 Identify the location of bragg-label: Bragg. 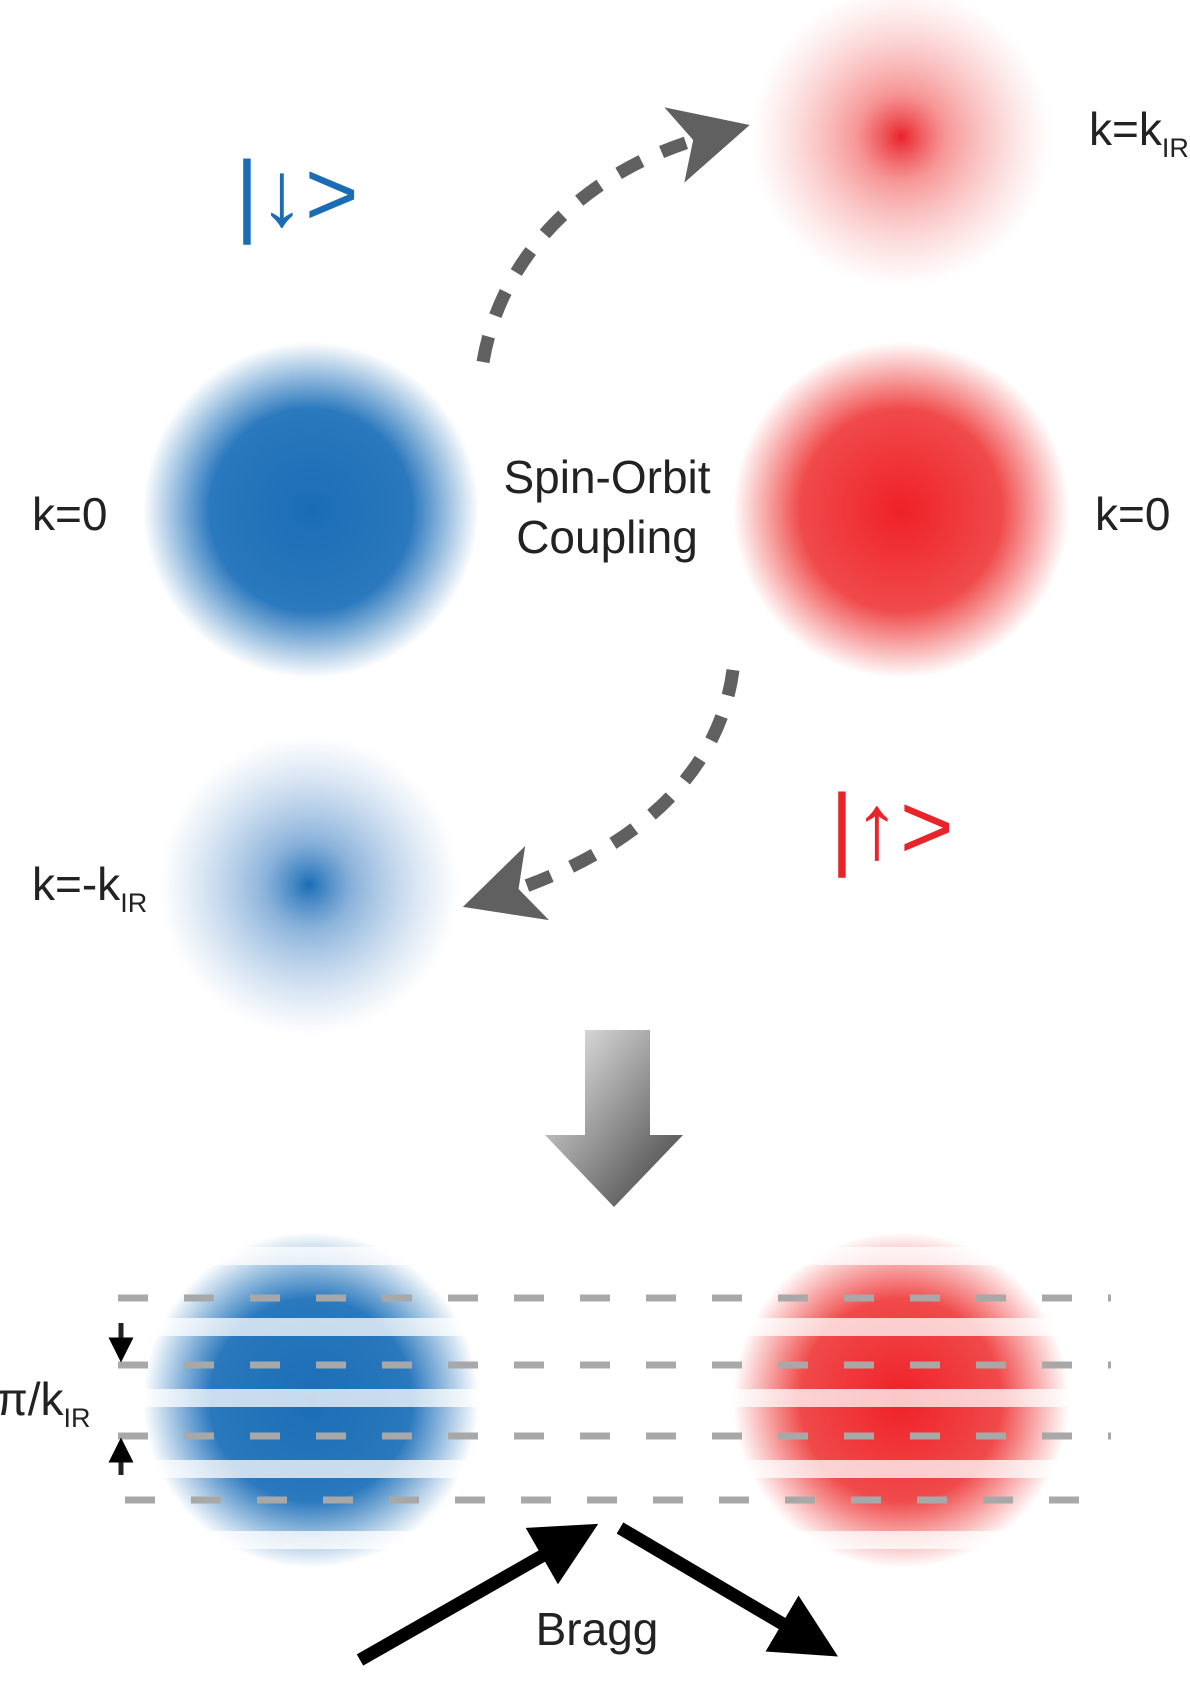
(597, 1629).